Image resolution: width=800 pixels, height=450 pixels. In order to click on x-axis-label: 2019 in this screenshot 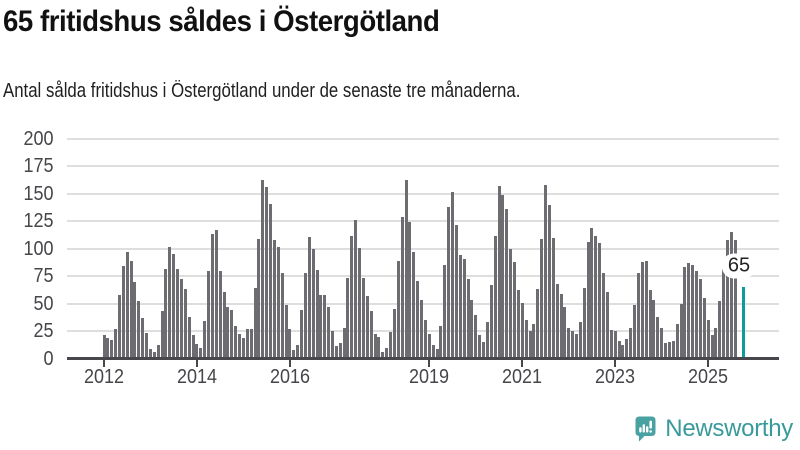, I will do `click(429, 377)`.